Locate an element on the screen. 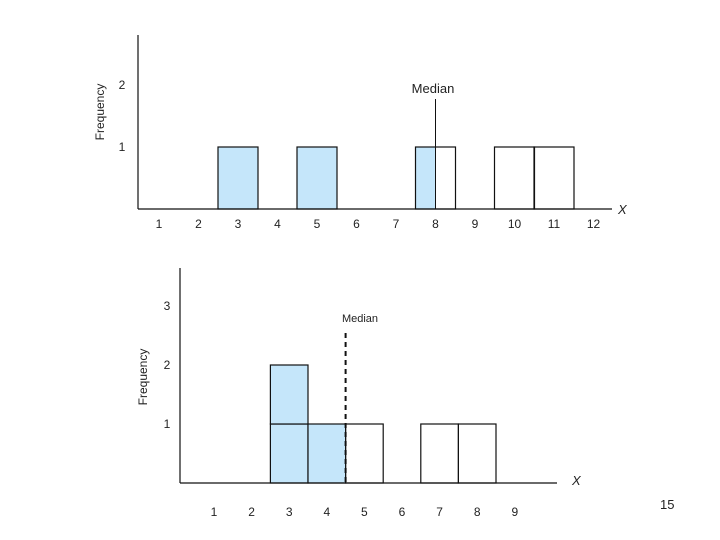  chart1-x-tick-label-5: 5 is located at coordinates (317, 224).